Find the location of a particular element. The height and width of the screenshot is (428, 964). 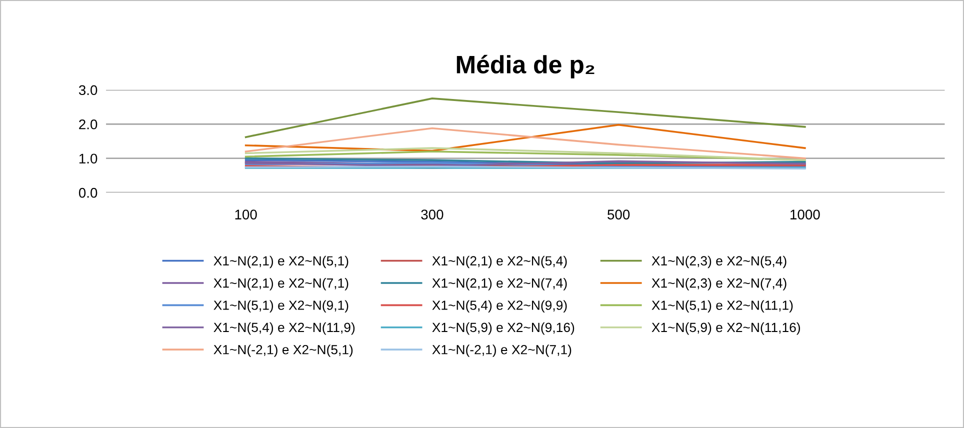

legend-label: X1~N(2,3) e X2~N(5,4) is located at coordinates (719, 262).